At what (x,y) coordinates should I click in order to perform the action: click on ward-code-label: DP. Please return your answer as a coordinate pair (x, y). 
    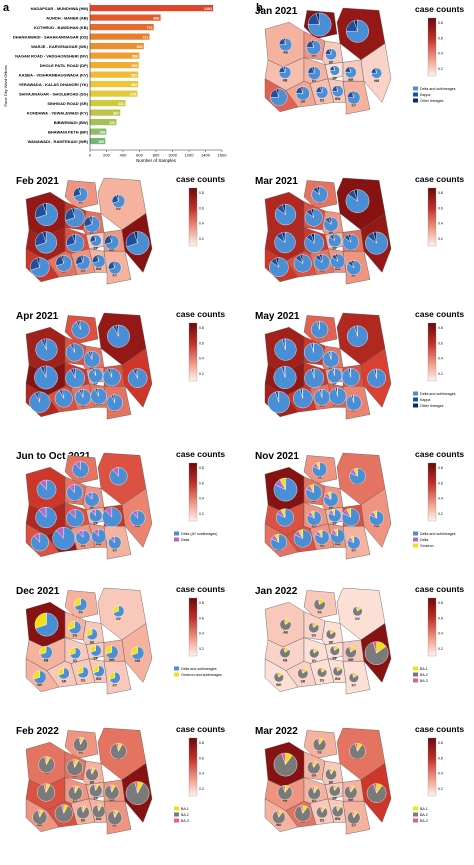
    Looking at the image, I should click on (92, 642).